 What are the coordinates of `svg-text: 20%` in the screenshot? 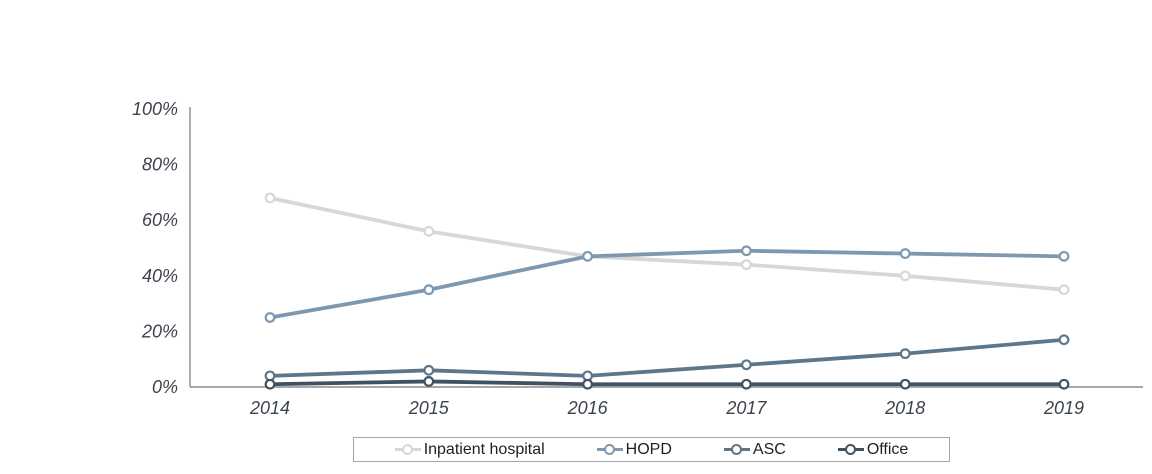 It's located at (159, 331).